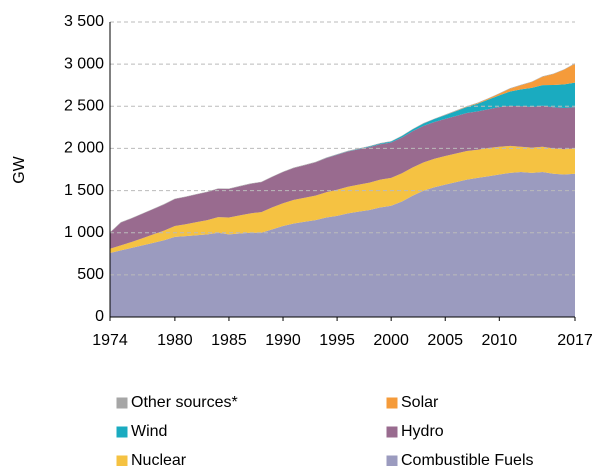 Image resolution: width=601 pixels, height=471 pixels. I want to click on x-tick-label: 1985, so click(229, 340).